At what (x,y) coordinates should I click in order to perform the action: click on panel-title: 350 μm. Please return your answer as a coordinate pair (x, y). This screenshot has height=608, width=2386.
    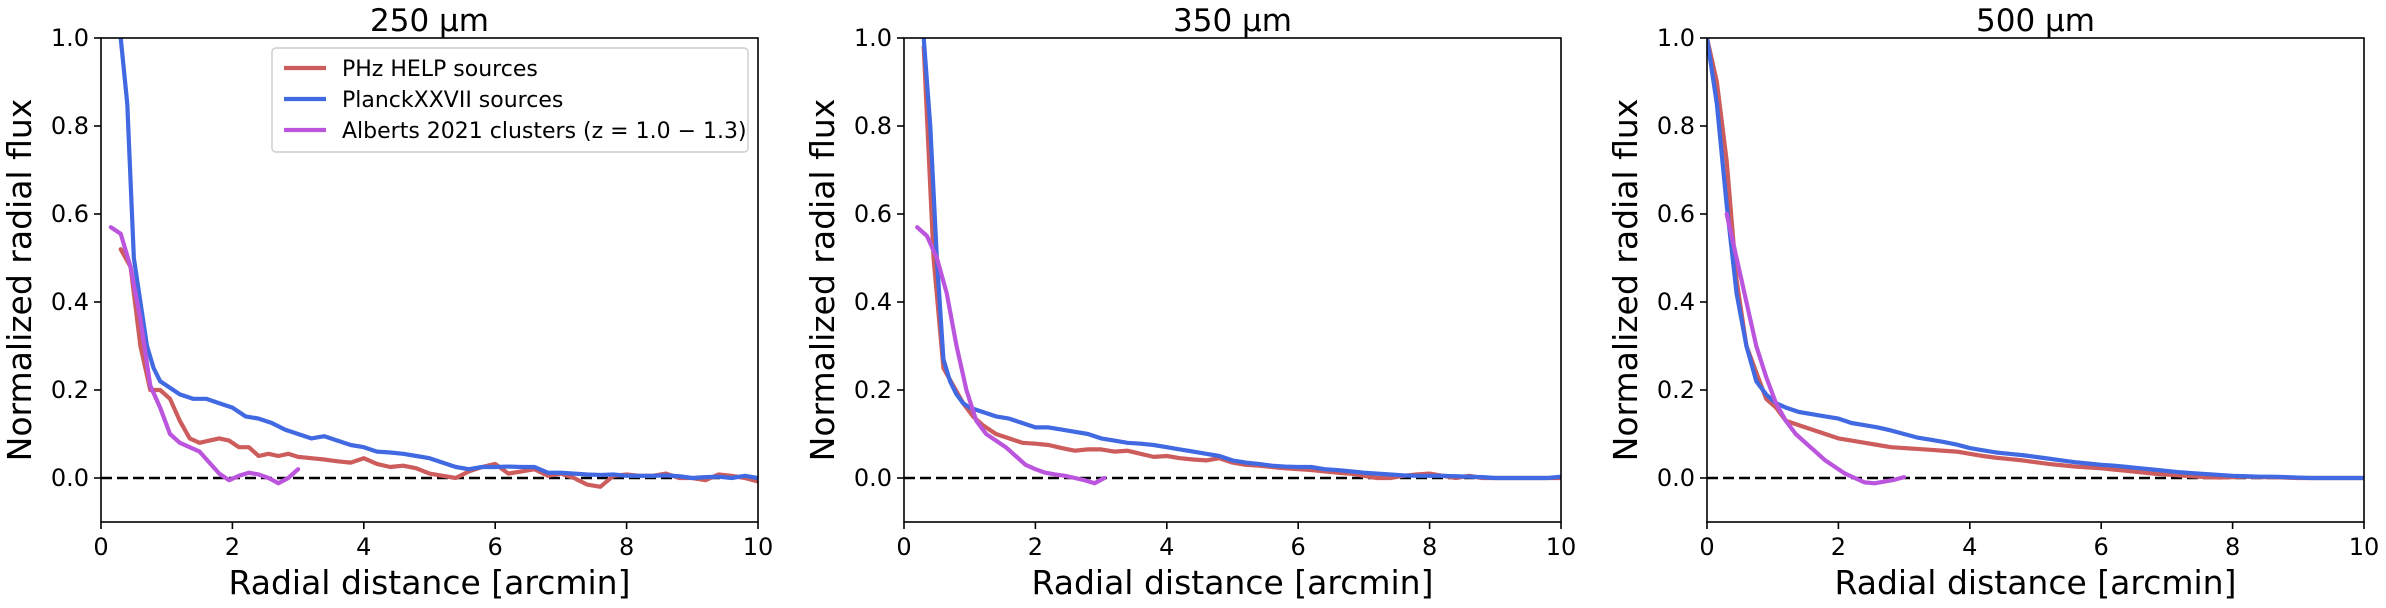
    Looking at the image, I should click on (1232, 21).